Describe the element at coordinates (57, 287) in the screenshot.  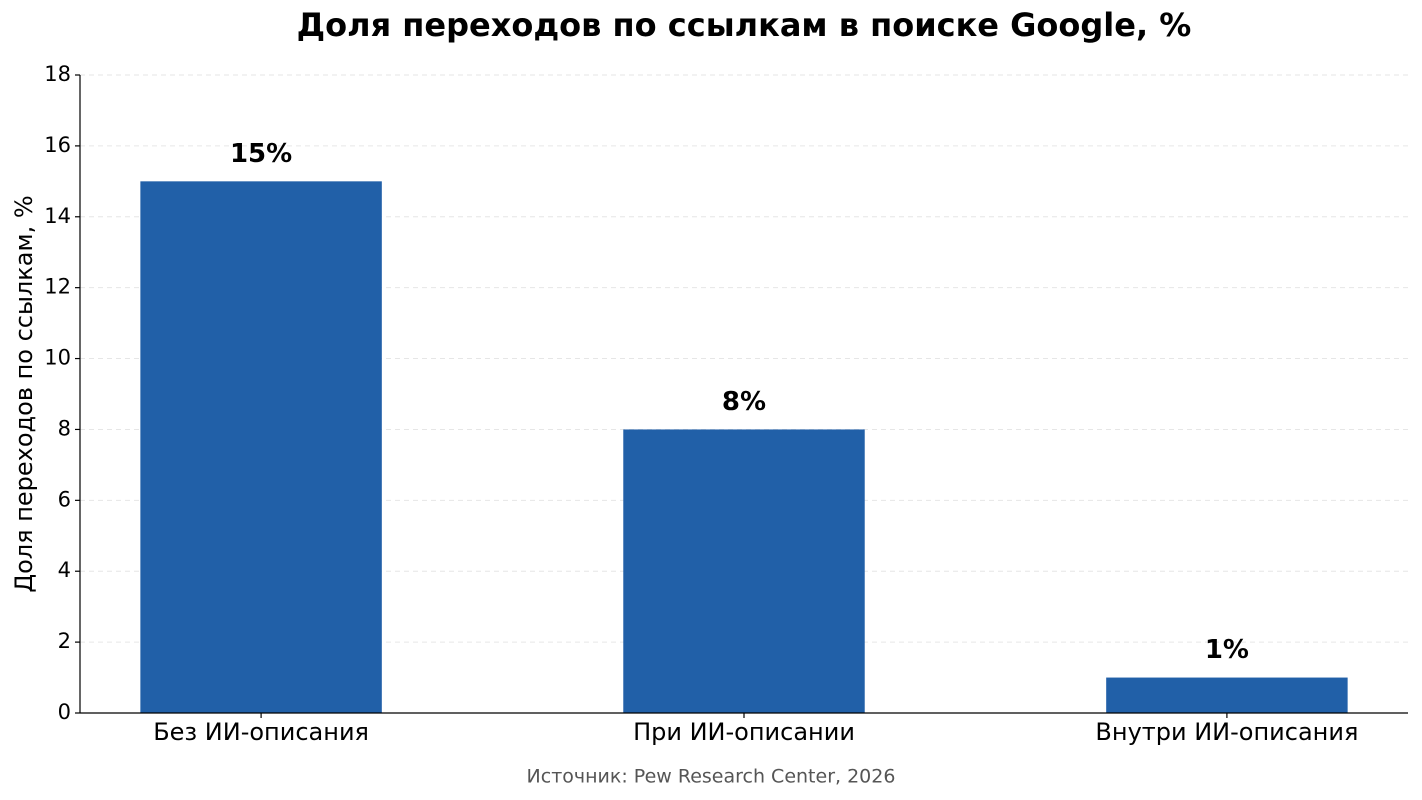
I see `y-tick-label: 12` at that location.